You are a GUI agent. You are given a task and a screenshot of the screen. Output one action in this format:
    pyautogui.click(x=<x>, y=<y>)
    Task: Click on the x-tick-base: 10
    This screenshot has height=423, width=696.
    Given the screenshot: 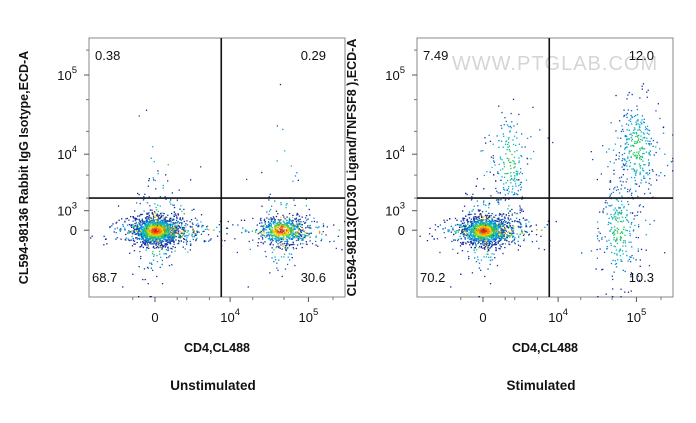 What is the action you would take?
    pyautogui.click(x=227, y=317)
    